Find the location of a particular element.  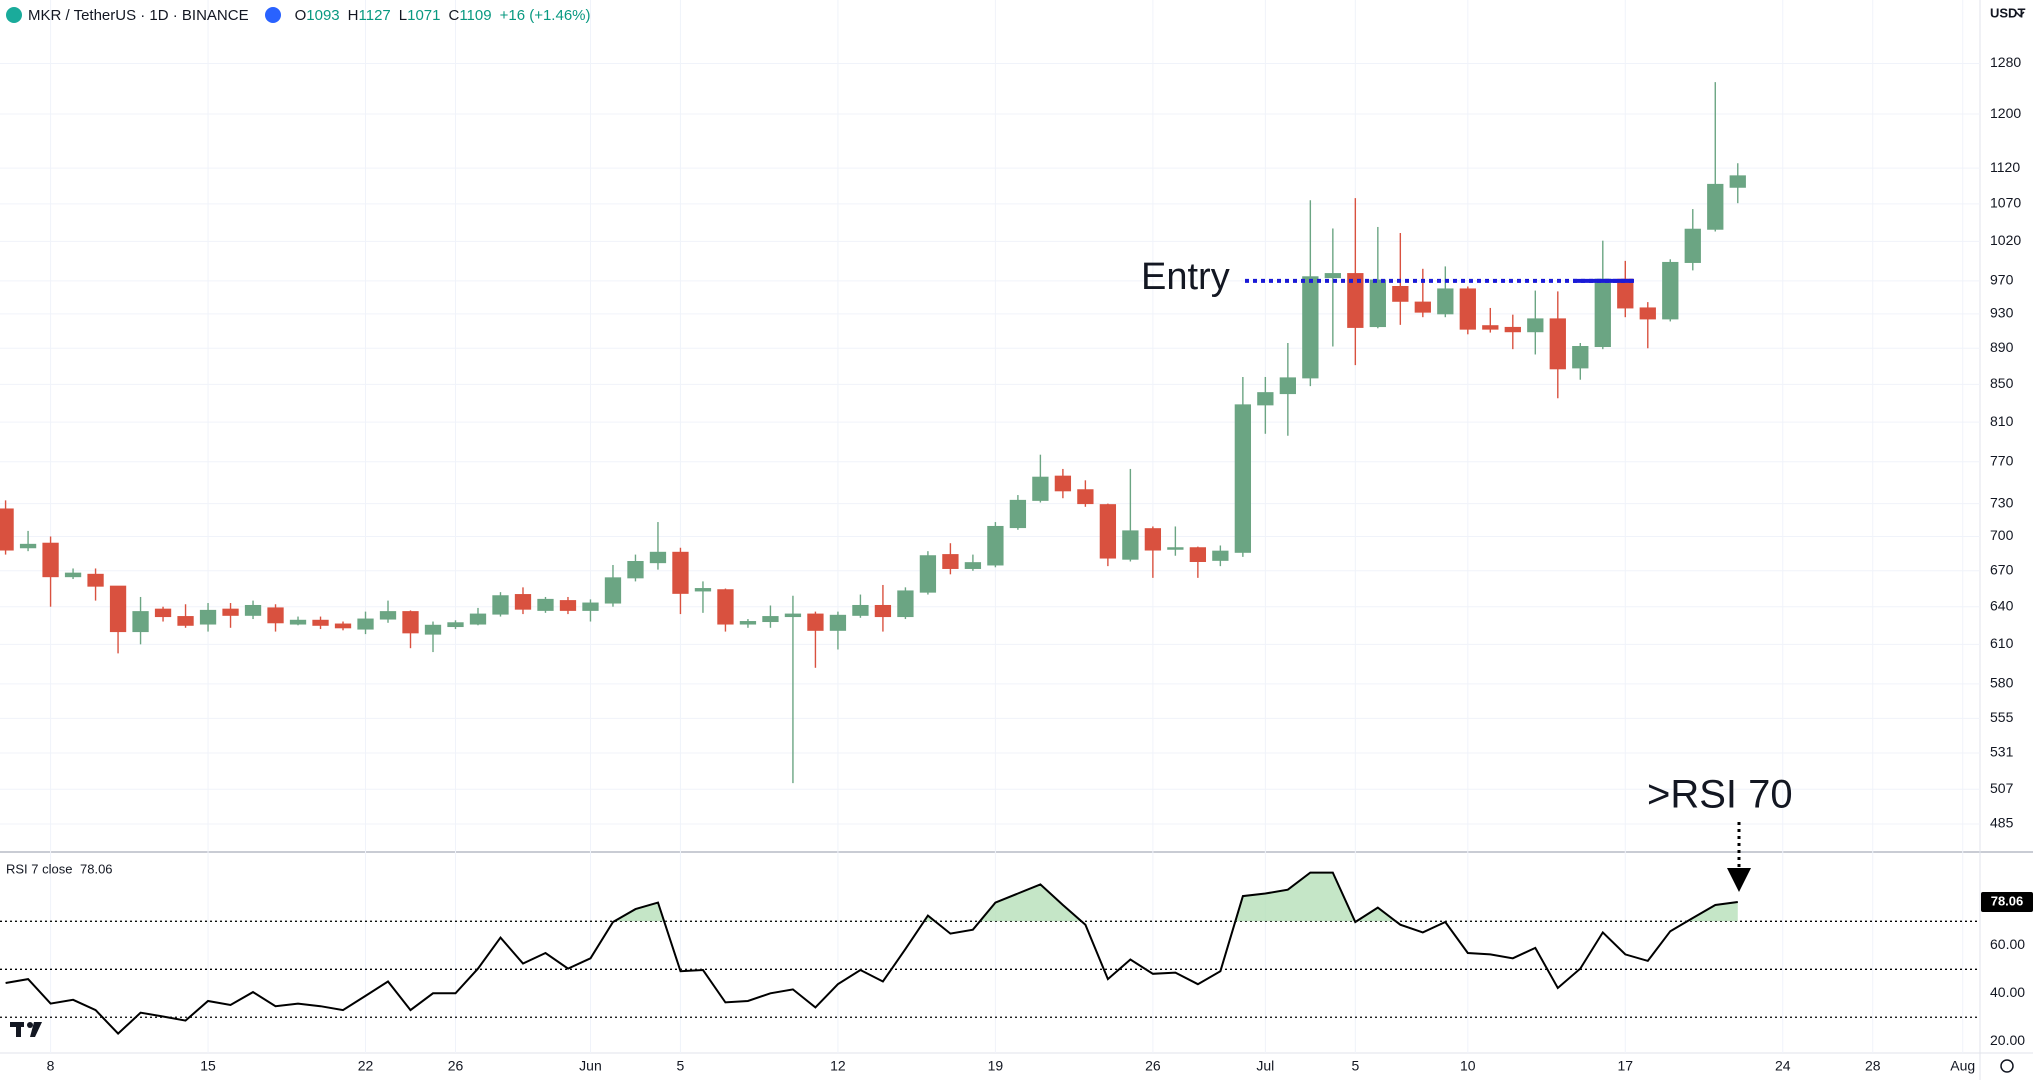

ohlc-item: O1093 is located at coordinates (317, 15).